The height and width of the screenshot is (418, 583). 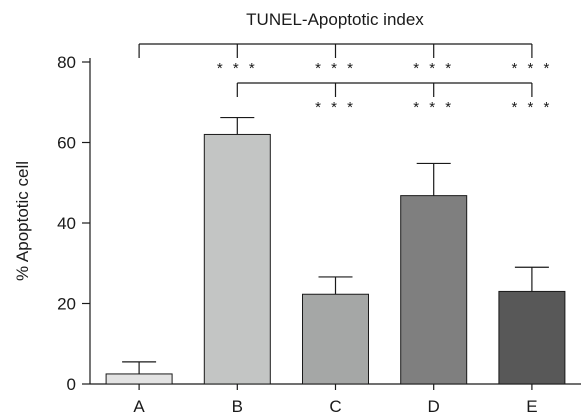 What do you see at coordinates (66, 143) in the screenshot?
I see `y-tick-label: 60` at bounding box center [66, 143].